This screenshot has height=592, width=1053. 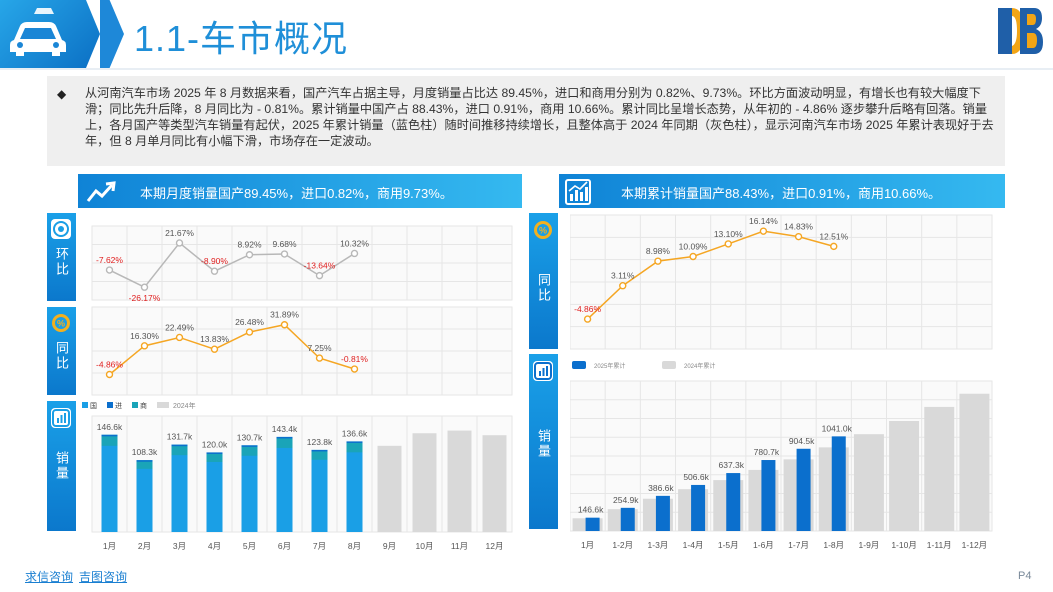 I want to click on left-yoy-data-label: 22.49%, so click(x=179, y=327).